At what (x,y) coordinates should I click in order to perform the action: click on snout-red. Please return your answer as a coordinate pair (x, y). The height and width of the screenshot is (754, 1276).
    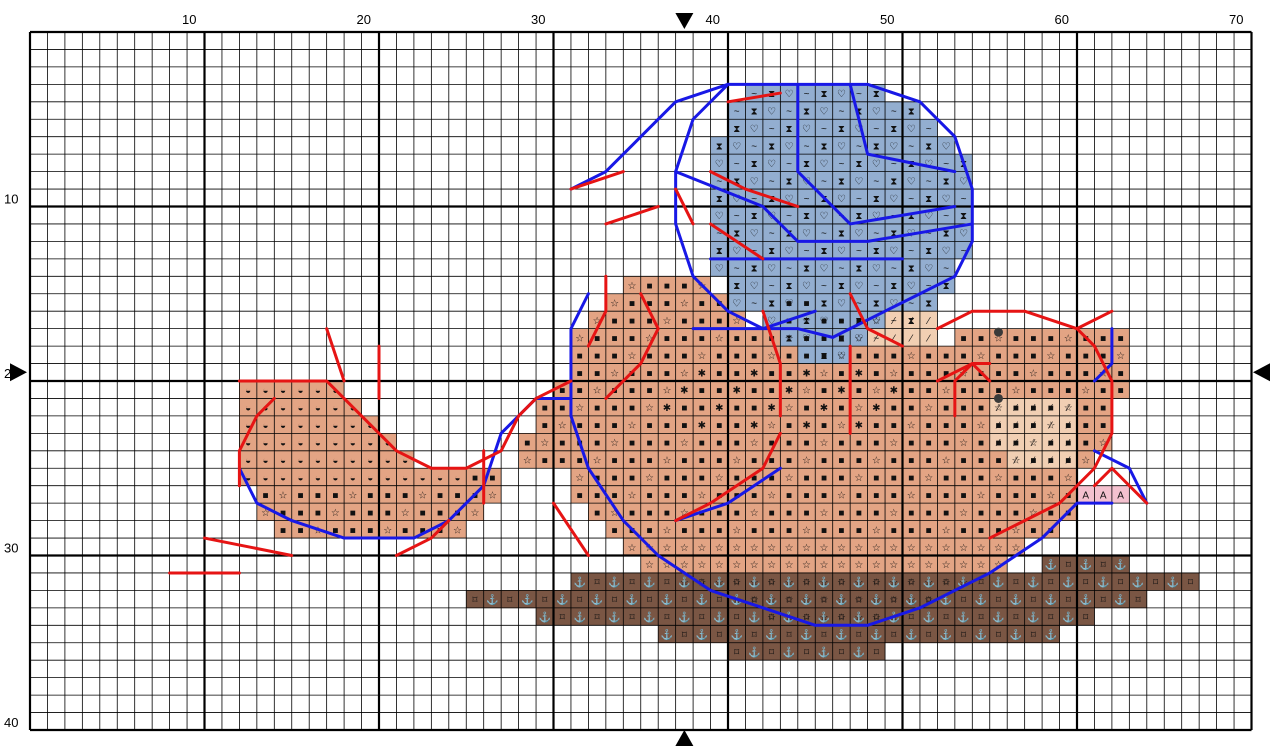
    Looking at the image, I should click on (963, 372).